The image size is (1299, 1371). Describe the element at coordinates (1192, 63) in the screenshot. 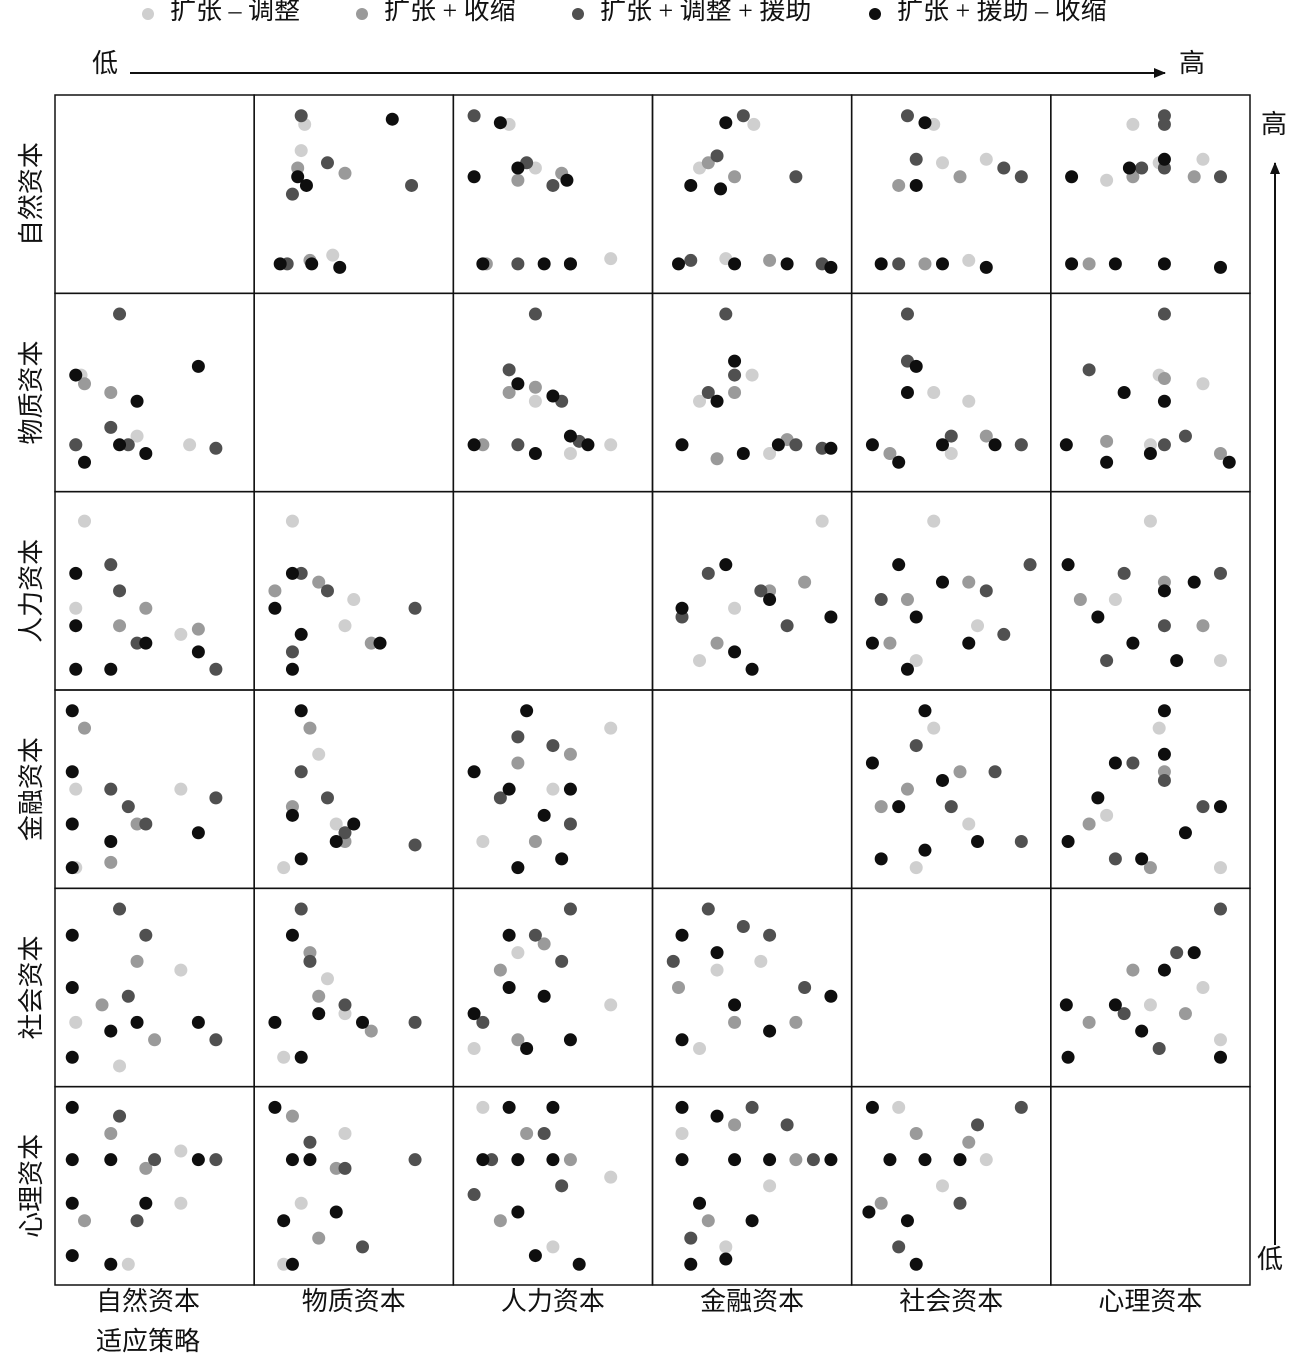

I see `x-arrow-high: 高` at that location.